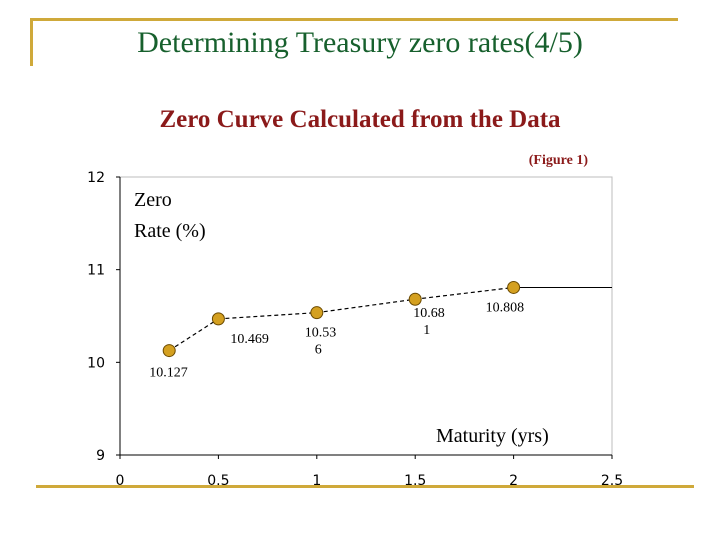 This screenshot has height=540, width=720. What do you see at coordinates (612, 481) in the screenshot?
I see `x-tick-label: 2.5` at bounding box center [612, 481].